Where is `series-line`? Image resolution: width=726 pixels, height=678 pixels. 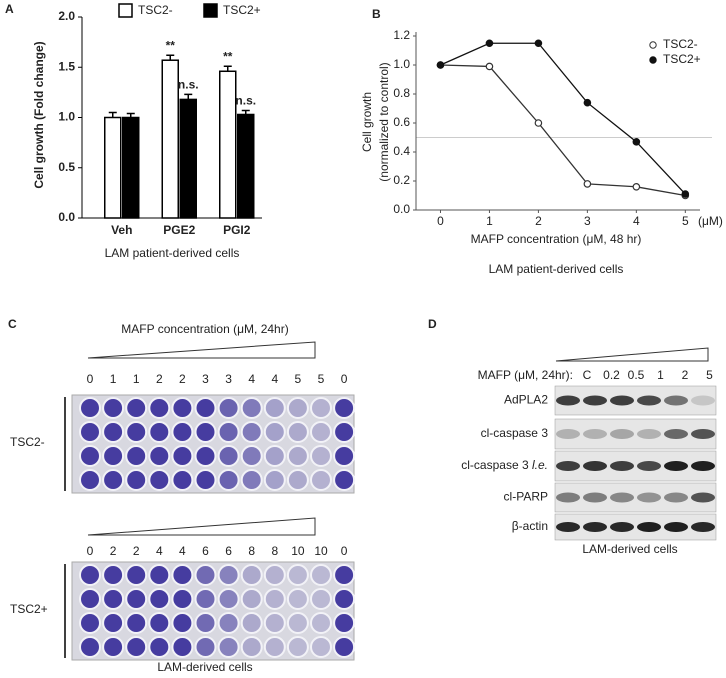 series-line is located at coordinates (563, 118).